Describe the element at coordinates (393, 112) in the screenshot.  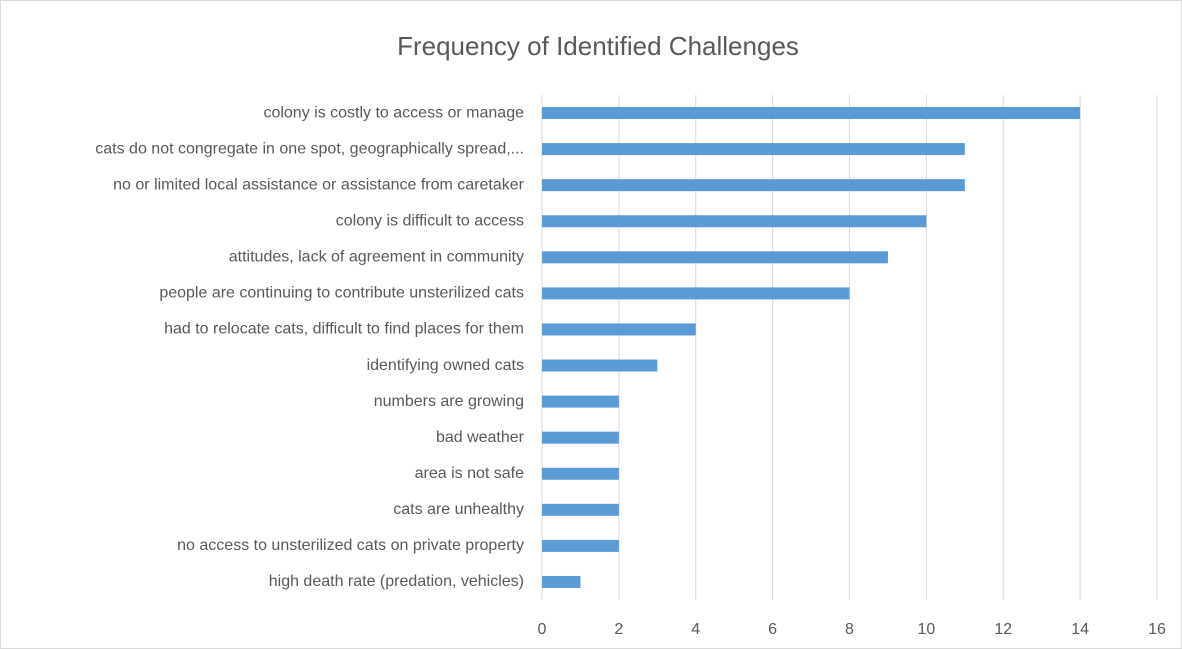
I see `y-tick-label: colony is costly to access or manage` at that location.